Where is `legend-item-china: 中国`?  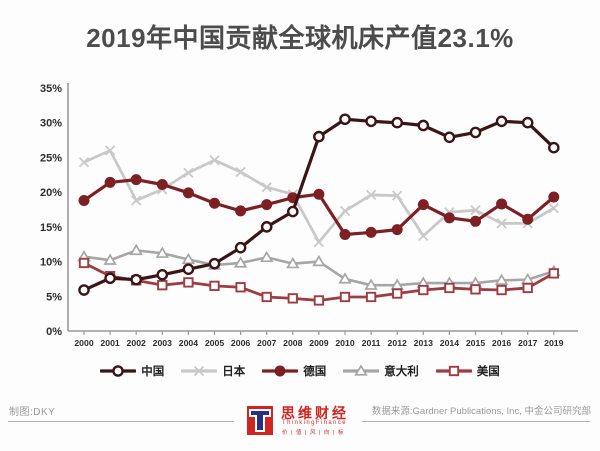 legend-item-china: 中国 is located at coordinates (132, 371).